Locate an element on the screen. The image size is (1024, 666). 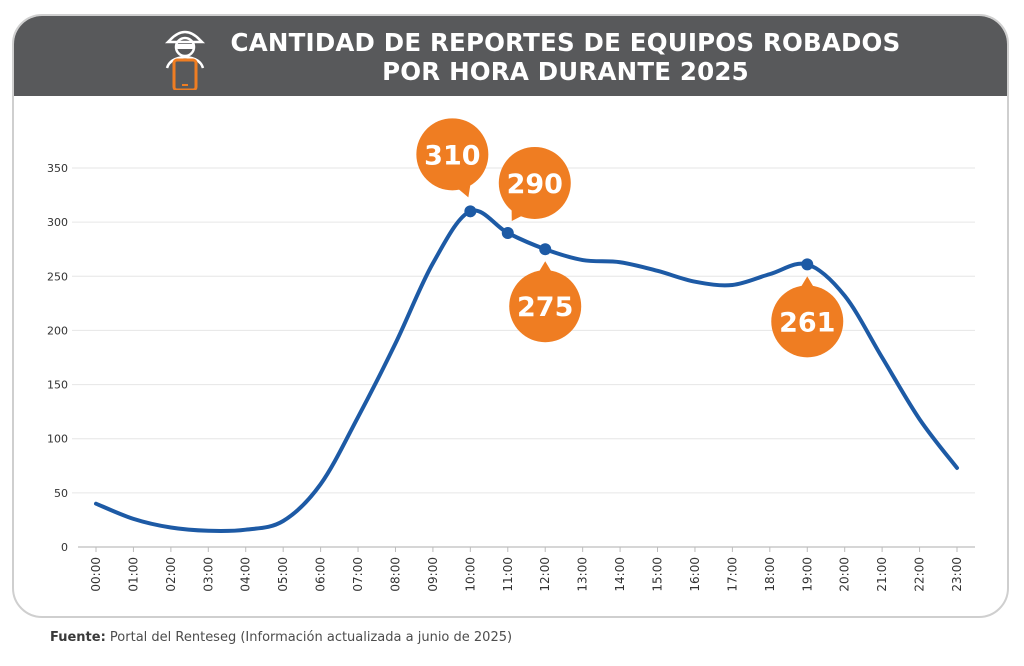
y-tick-label: 300 is located at coordinates (57, 222).